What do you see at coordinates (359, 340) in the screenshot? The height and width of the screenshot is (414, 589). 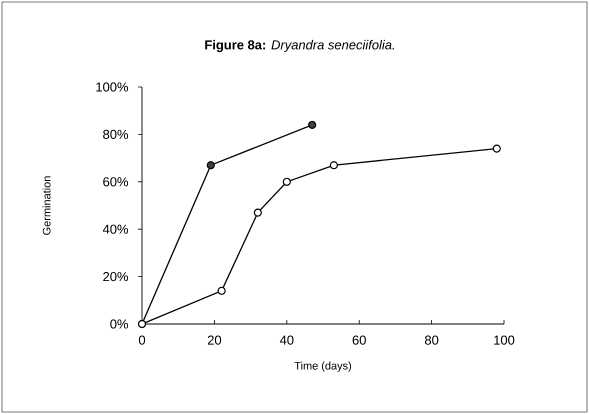 I see `x-tick-label: 60` at bounding box center [359, 340].